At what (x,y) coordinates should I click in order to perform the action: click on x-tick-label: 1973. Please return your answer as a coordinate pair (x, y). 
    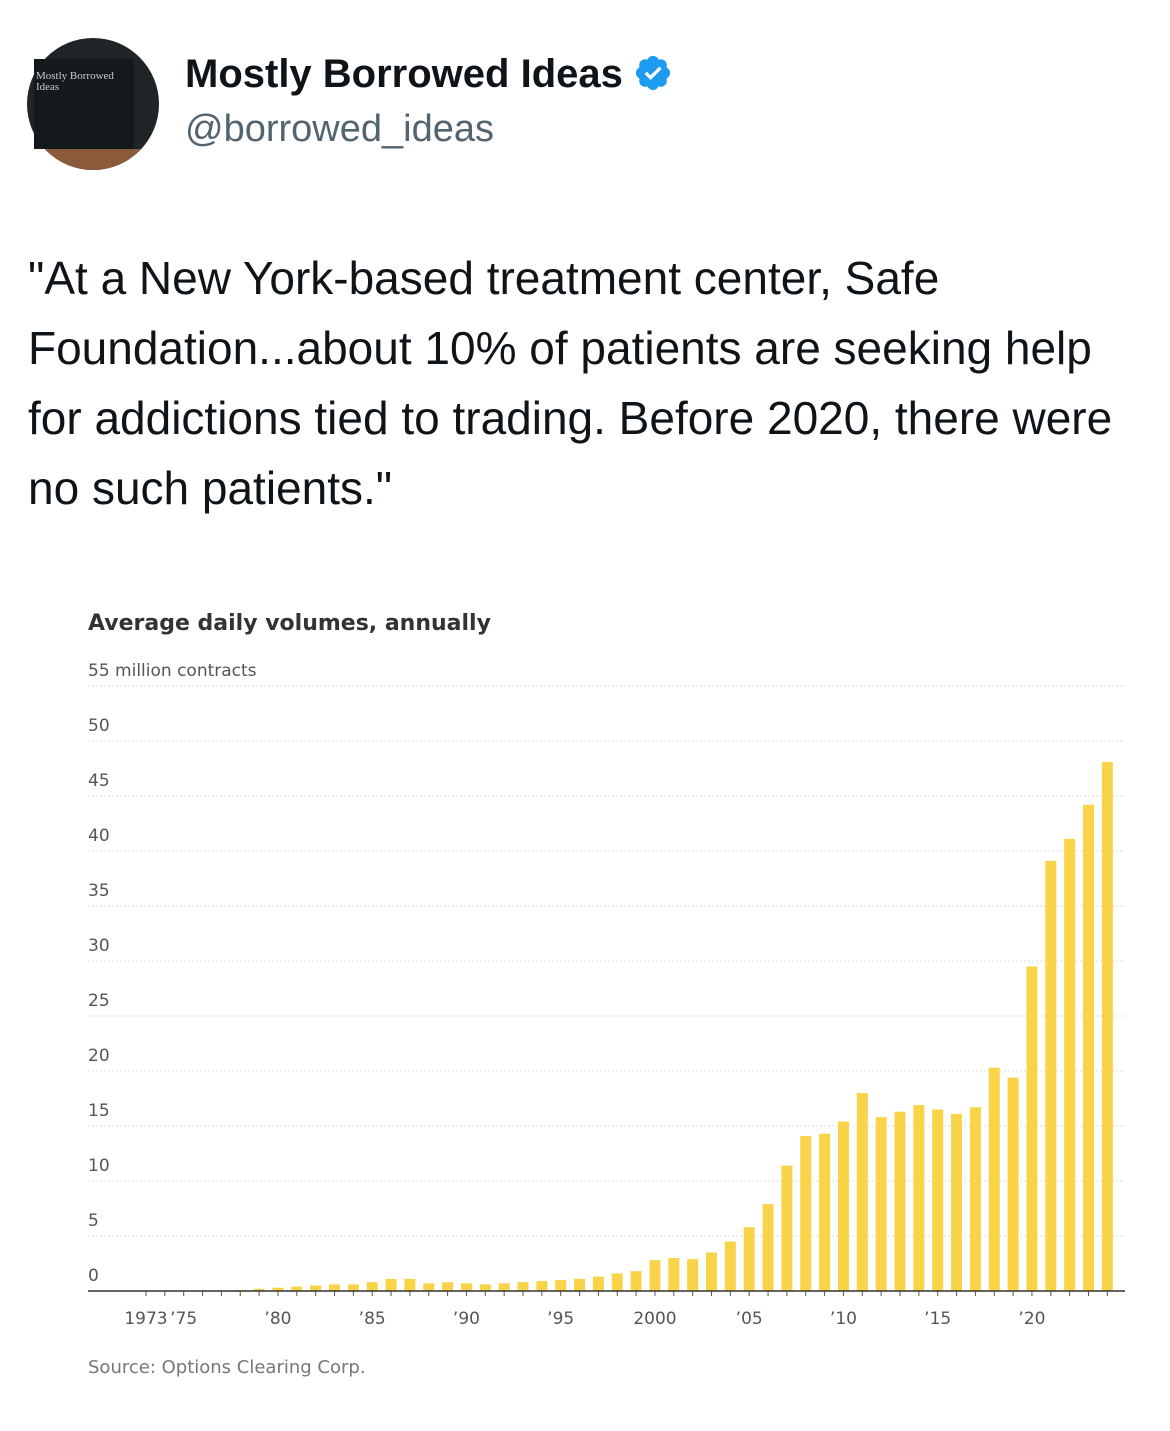
    Looking at the image, I should click on (145, 1319).